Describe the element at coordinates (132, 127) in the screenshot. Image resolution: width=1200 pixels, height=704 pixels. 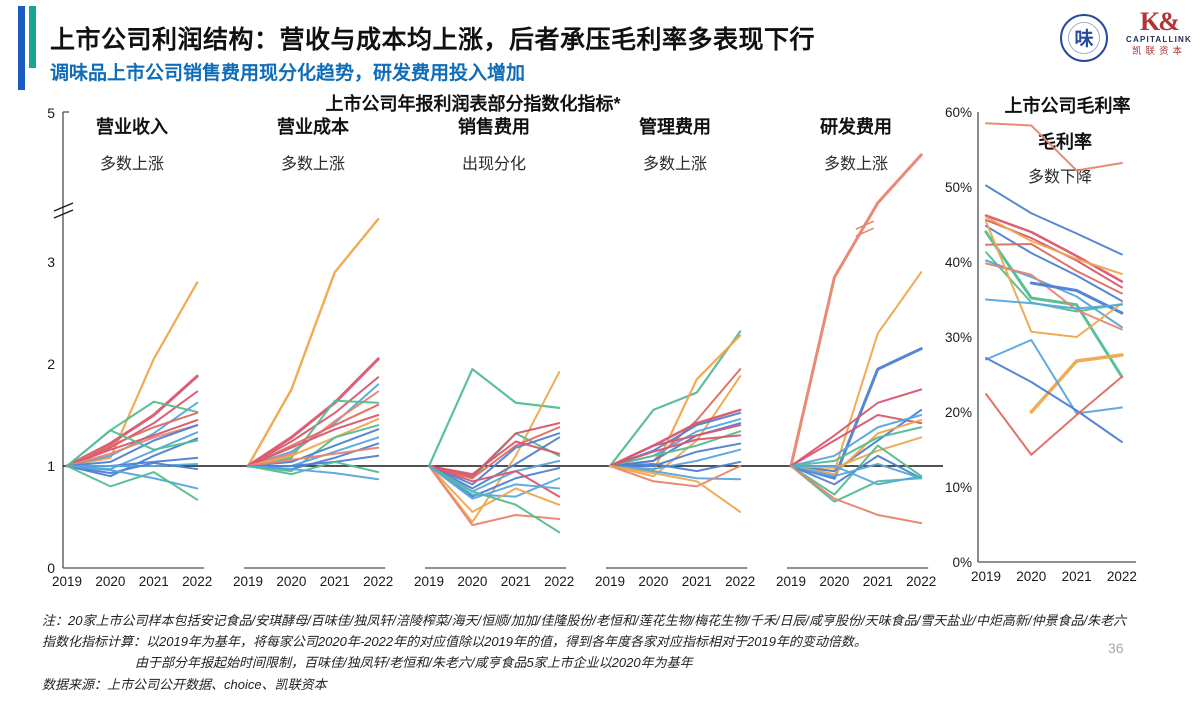
I see `panel-header-revenue: 营业收入` at that location.